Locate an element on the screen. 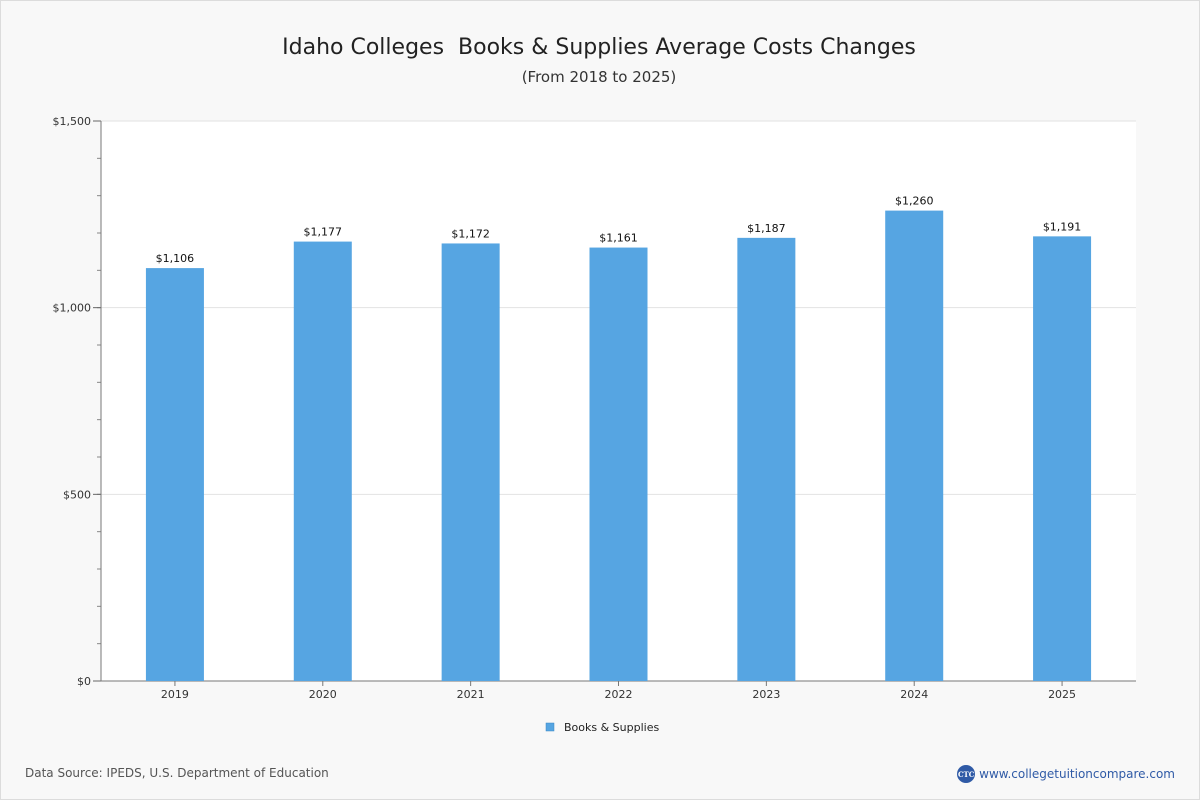 This screenshot has height=800, width=1200. site-logo-link: CTC www.collegetuitioncompare.com is located at coordinates (1066, 774).